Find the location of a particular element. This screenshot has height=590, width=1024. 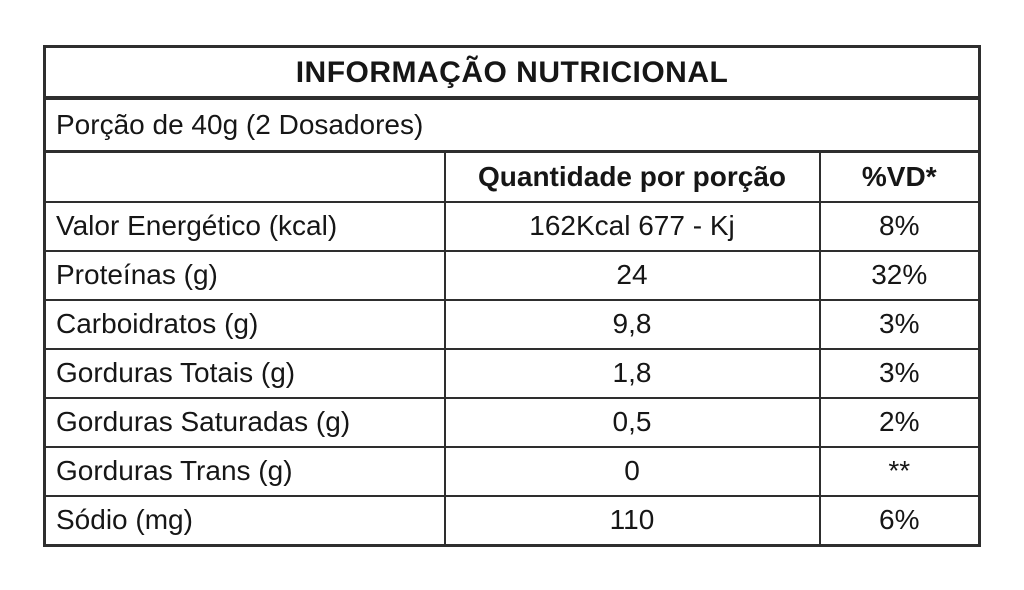

row-quantity: 0 is located at coordinates (632, 471).